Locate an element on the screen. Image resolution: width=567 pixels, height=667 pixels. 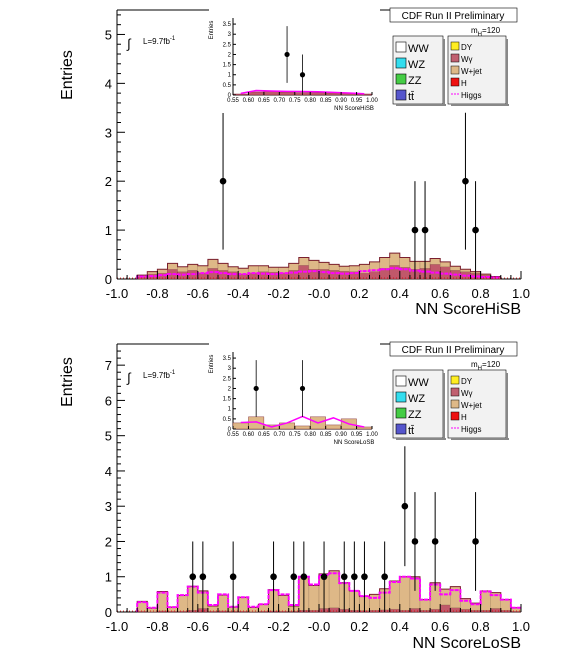
bottom-header: CDF Run II Preliminary is located at coordinates (453, 350).